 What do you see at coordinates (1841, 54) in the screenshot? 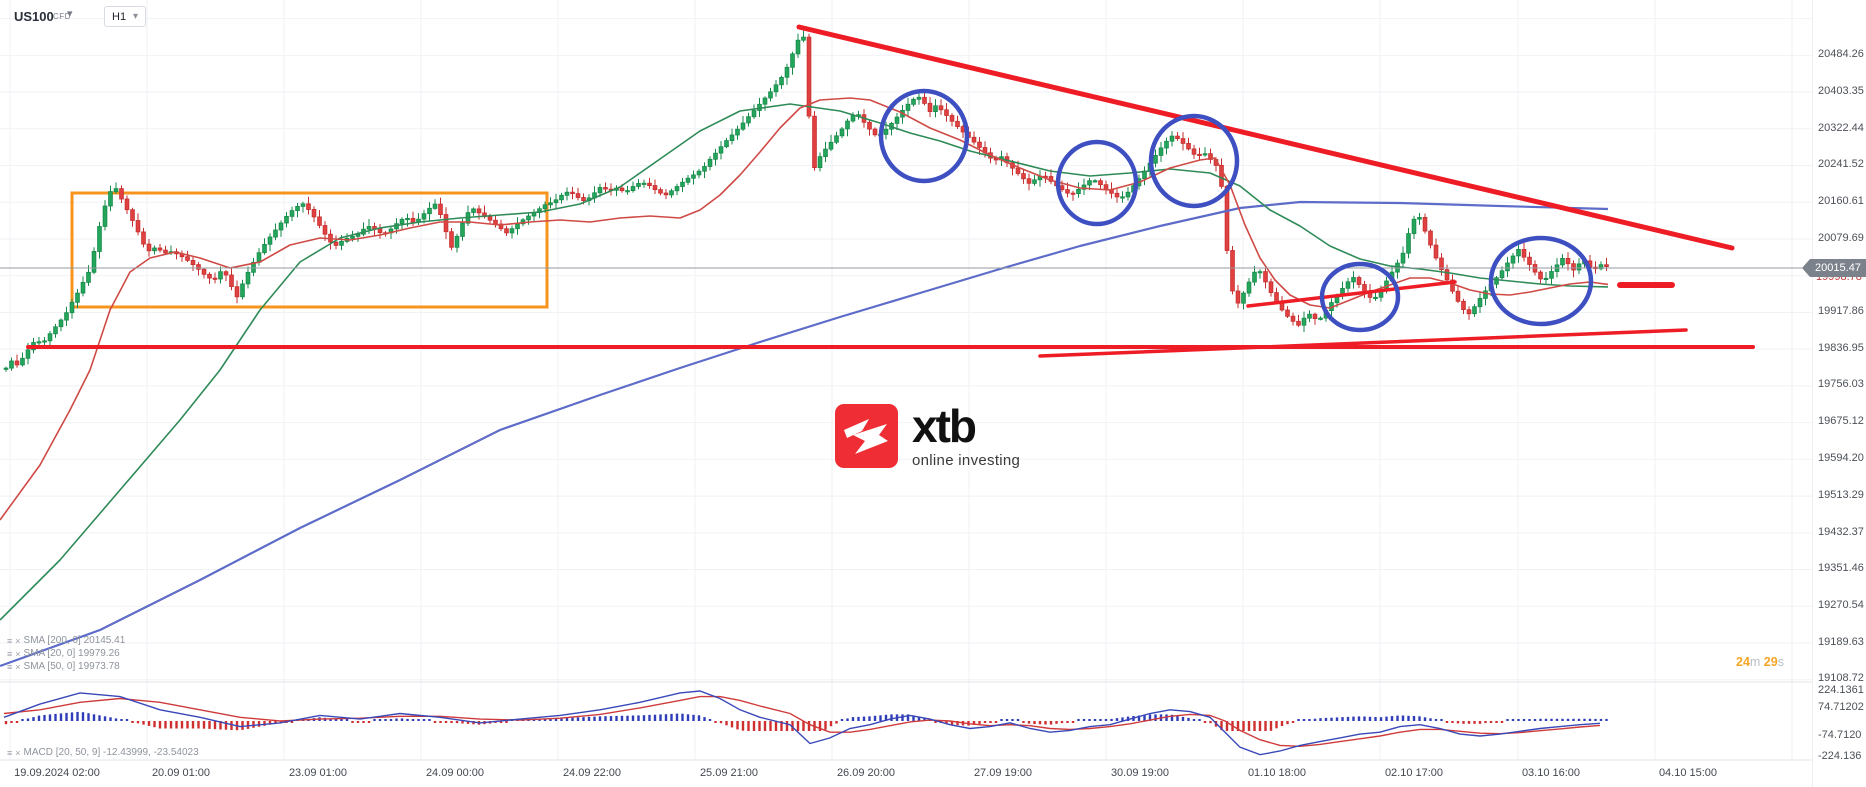
I see `price-axis-label: 20484.26` at bounding box center [1841, 54].